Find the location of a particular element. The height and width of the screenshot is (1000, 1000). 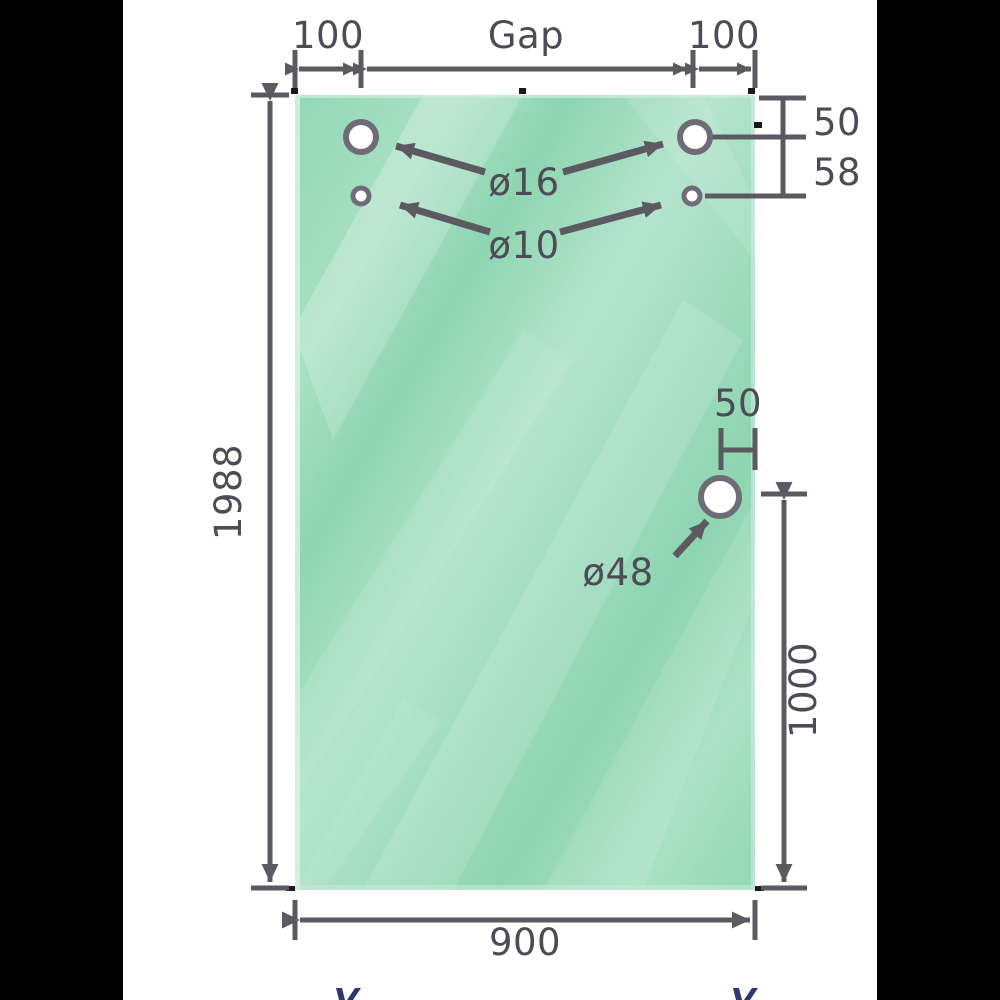

letterbox-bar-right is located at coordinates (938, 500).